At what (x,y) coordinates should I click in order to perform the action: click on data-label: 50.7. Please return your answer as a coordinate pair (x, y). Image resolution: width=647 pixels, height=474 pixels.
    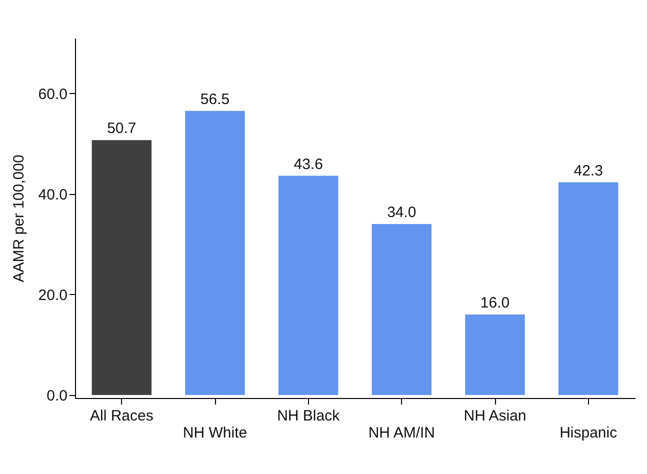
    Looking at the image, I should click on (121, 129).